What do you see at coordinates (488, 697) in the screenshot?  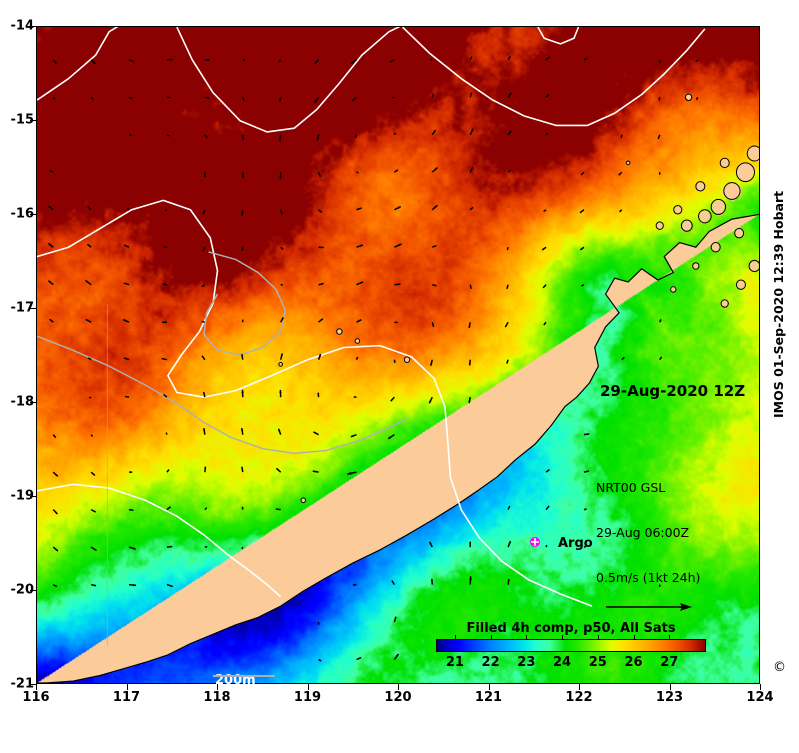 I see `x-tick-label: 121` at bounding box center [488, 697].